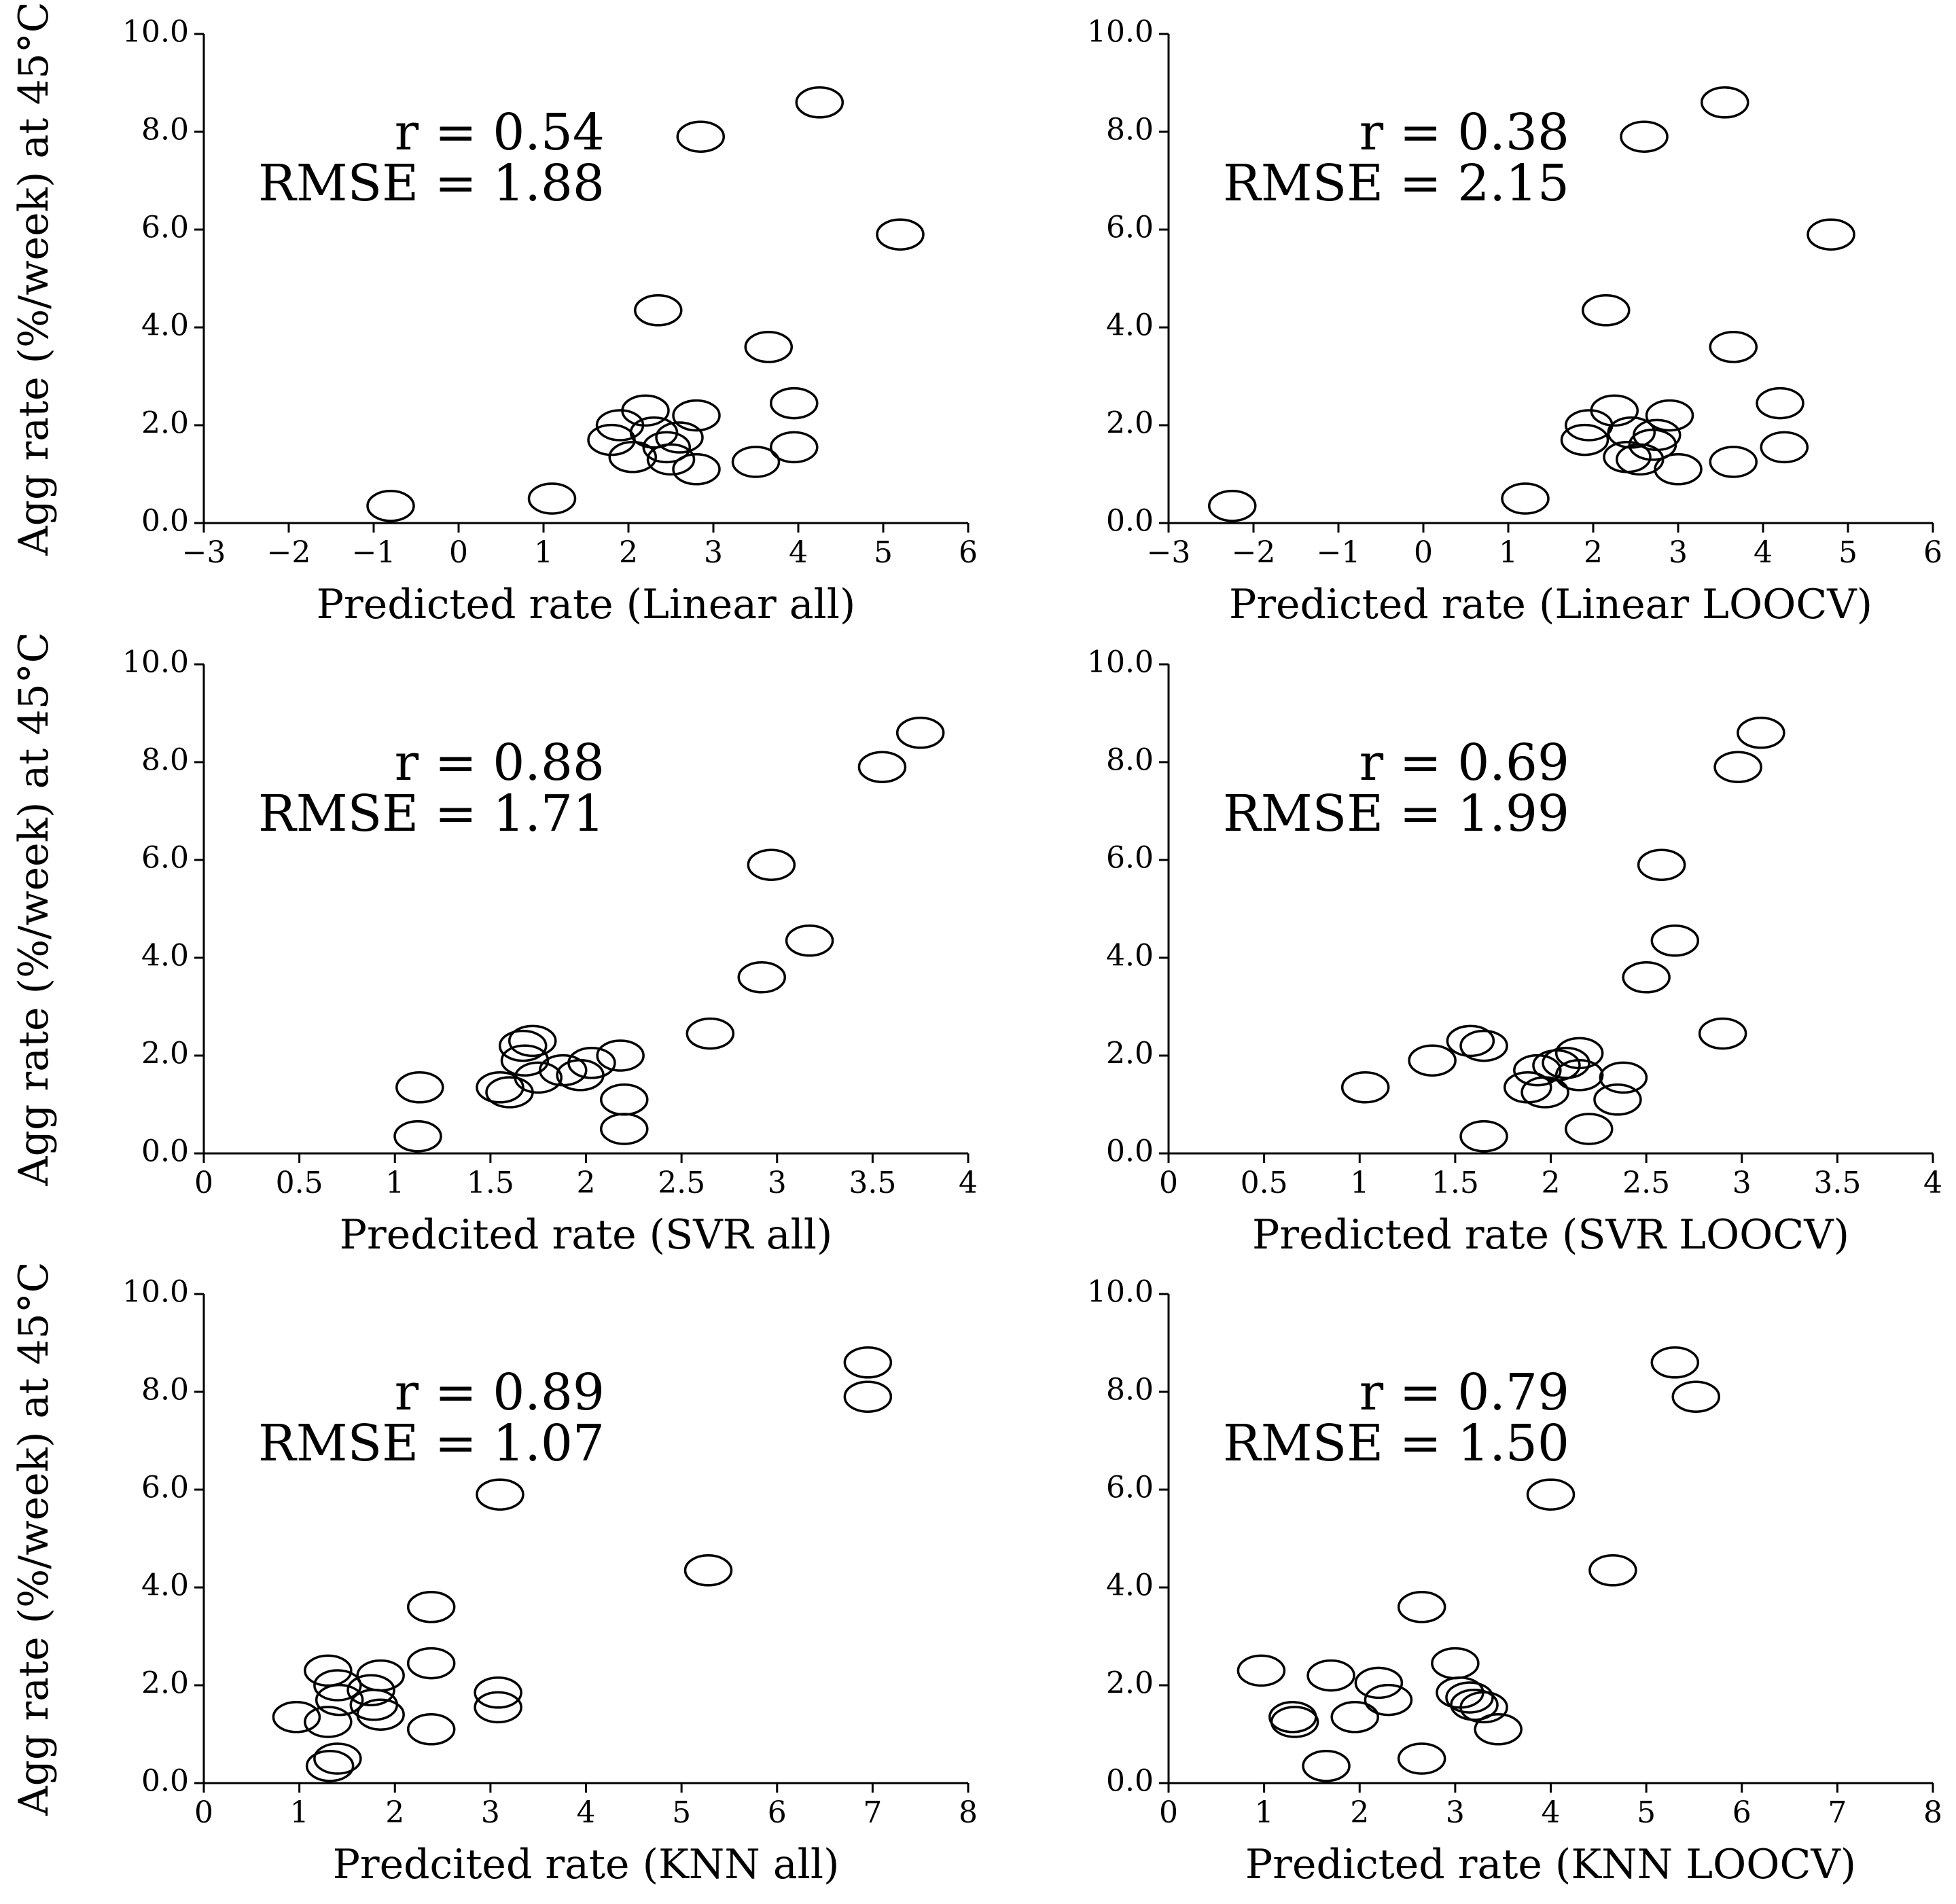 This screenshot has width=1956, height=1904. Describe the element at coordinates (1264, 1183) in the screenshot. I see `x-tick-label: 0.5` at that location.